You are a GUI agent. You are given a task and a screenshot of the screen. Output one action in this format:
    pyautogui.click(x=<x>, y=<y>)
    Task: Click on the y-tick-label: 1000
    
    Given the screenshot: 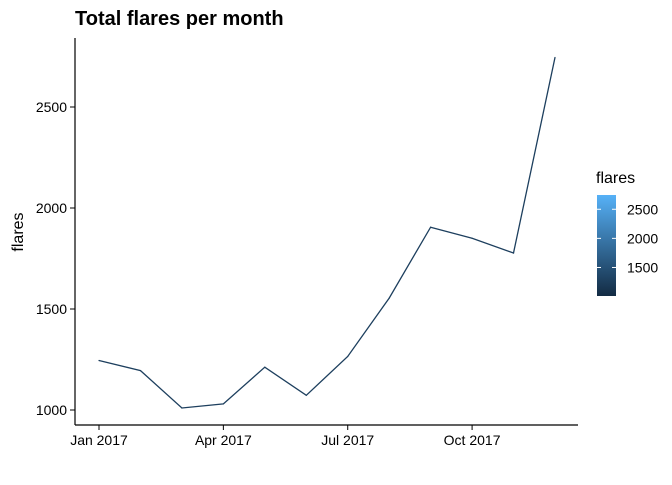 What is the action you would take?
    pyautogui.click(x=51, y=410)
    